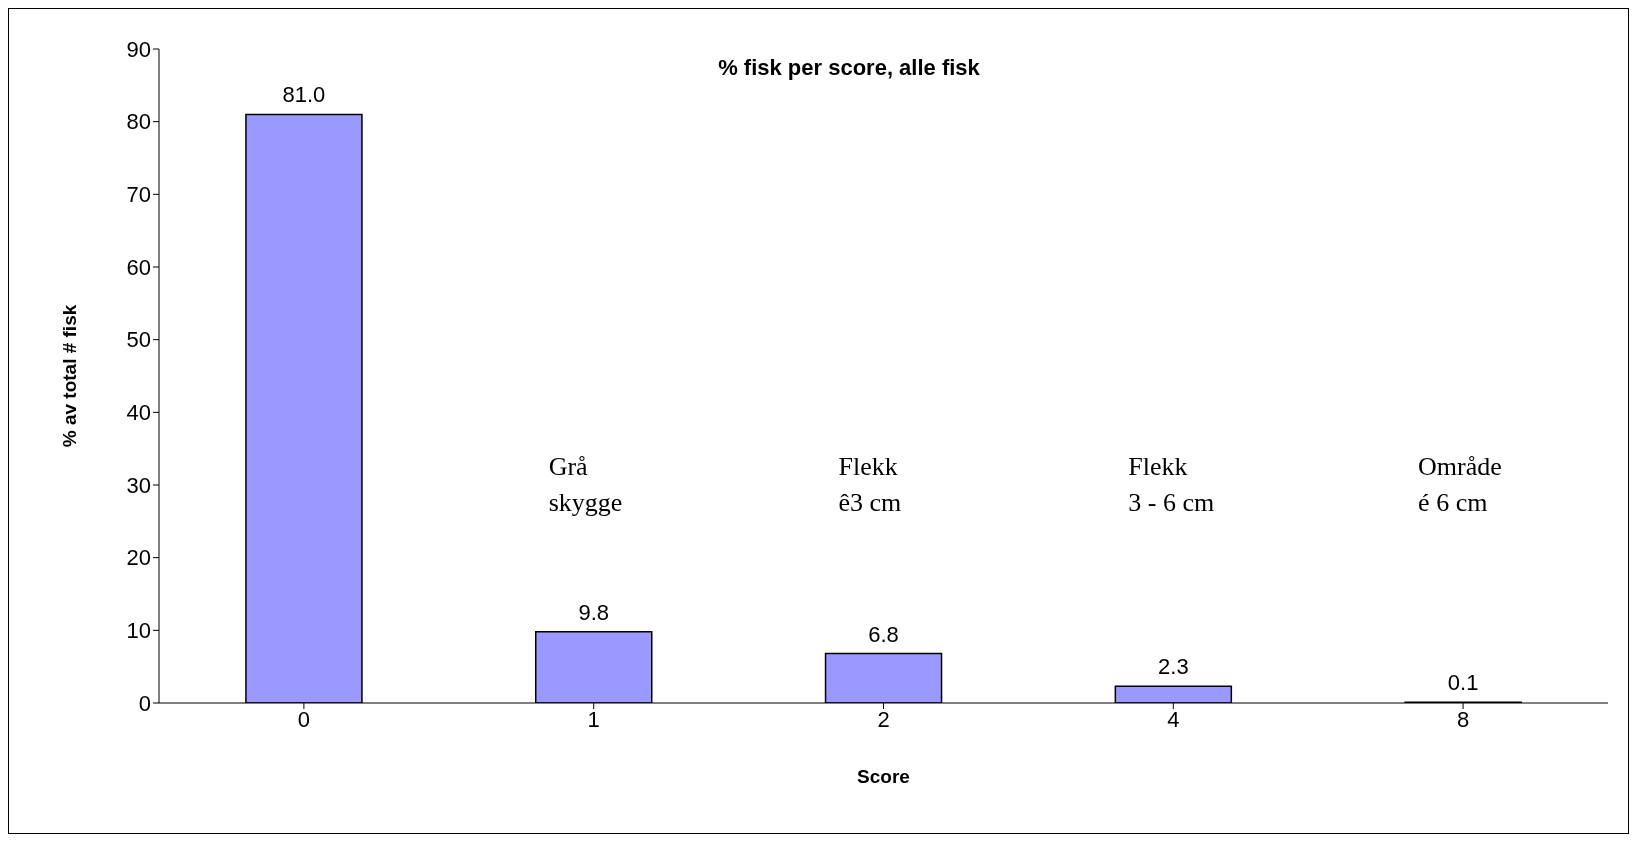  What do you see at coordinates (1463, 719) in the screenshot?
I see `x-tick-label: 8` at bounding box center [1463, 719].